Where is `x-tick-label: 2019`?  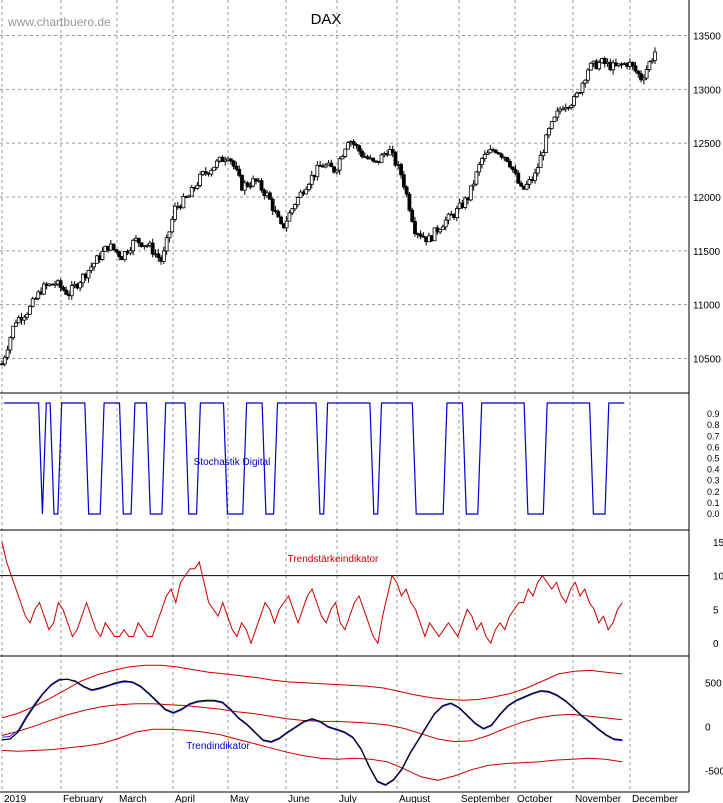
x-tick-label: 2019 is located at coordinates (15, 798).